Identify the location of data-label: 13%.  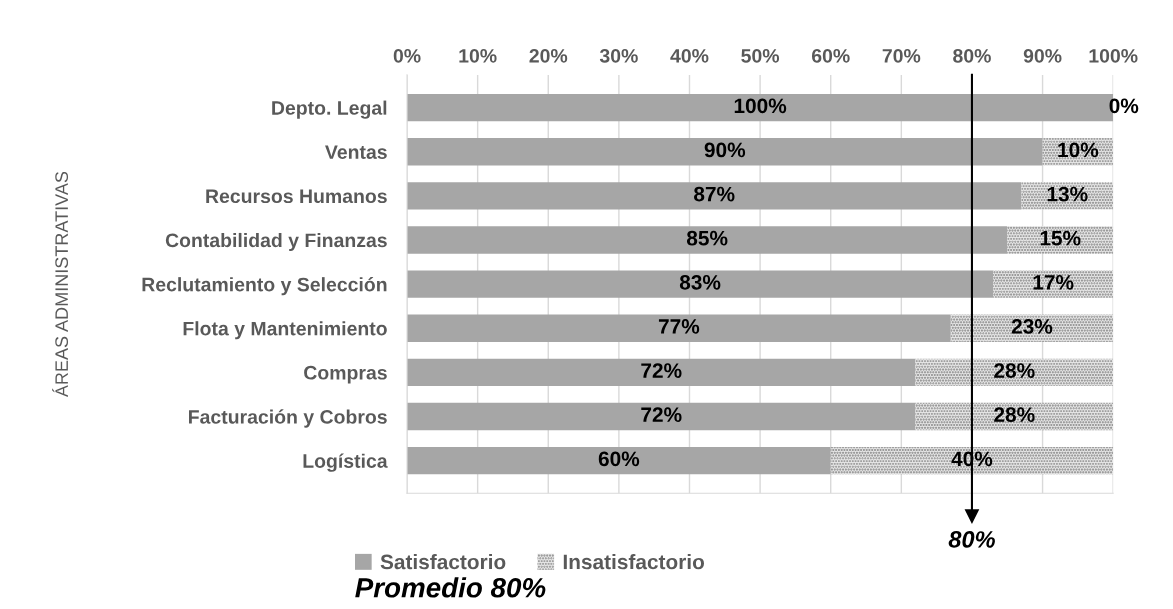
(1067, 194).